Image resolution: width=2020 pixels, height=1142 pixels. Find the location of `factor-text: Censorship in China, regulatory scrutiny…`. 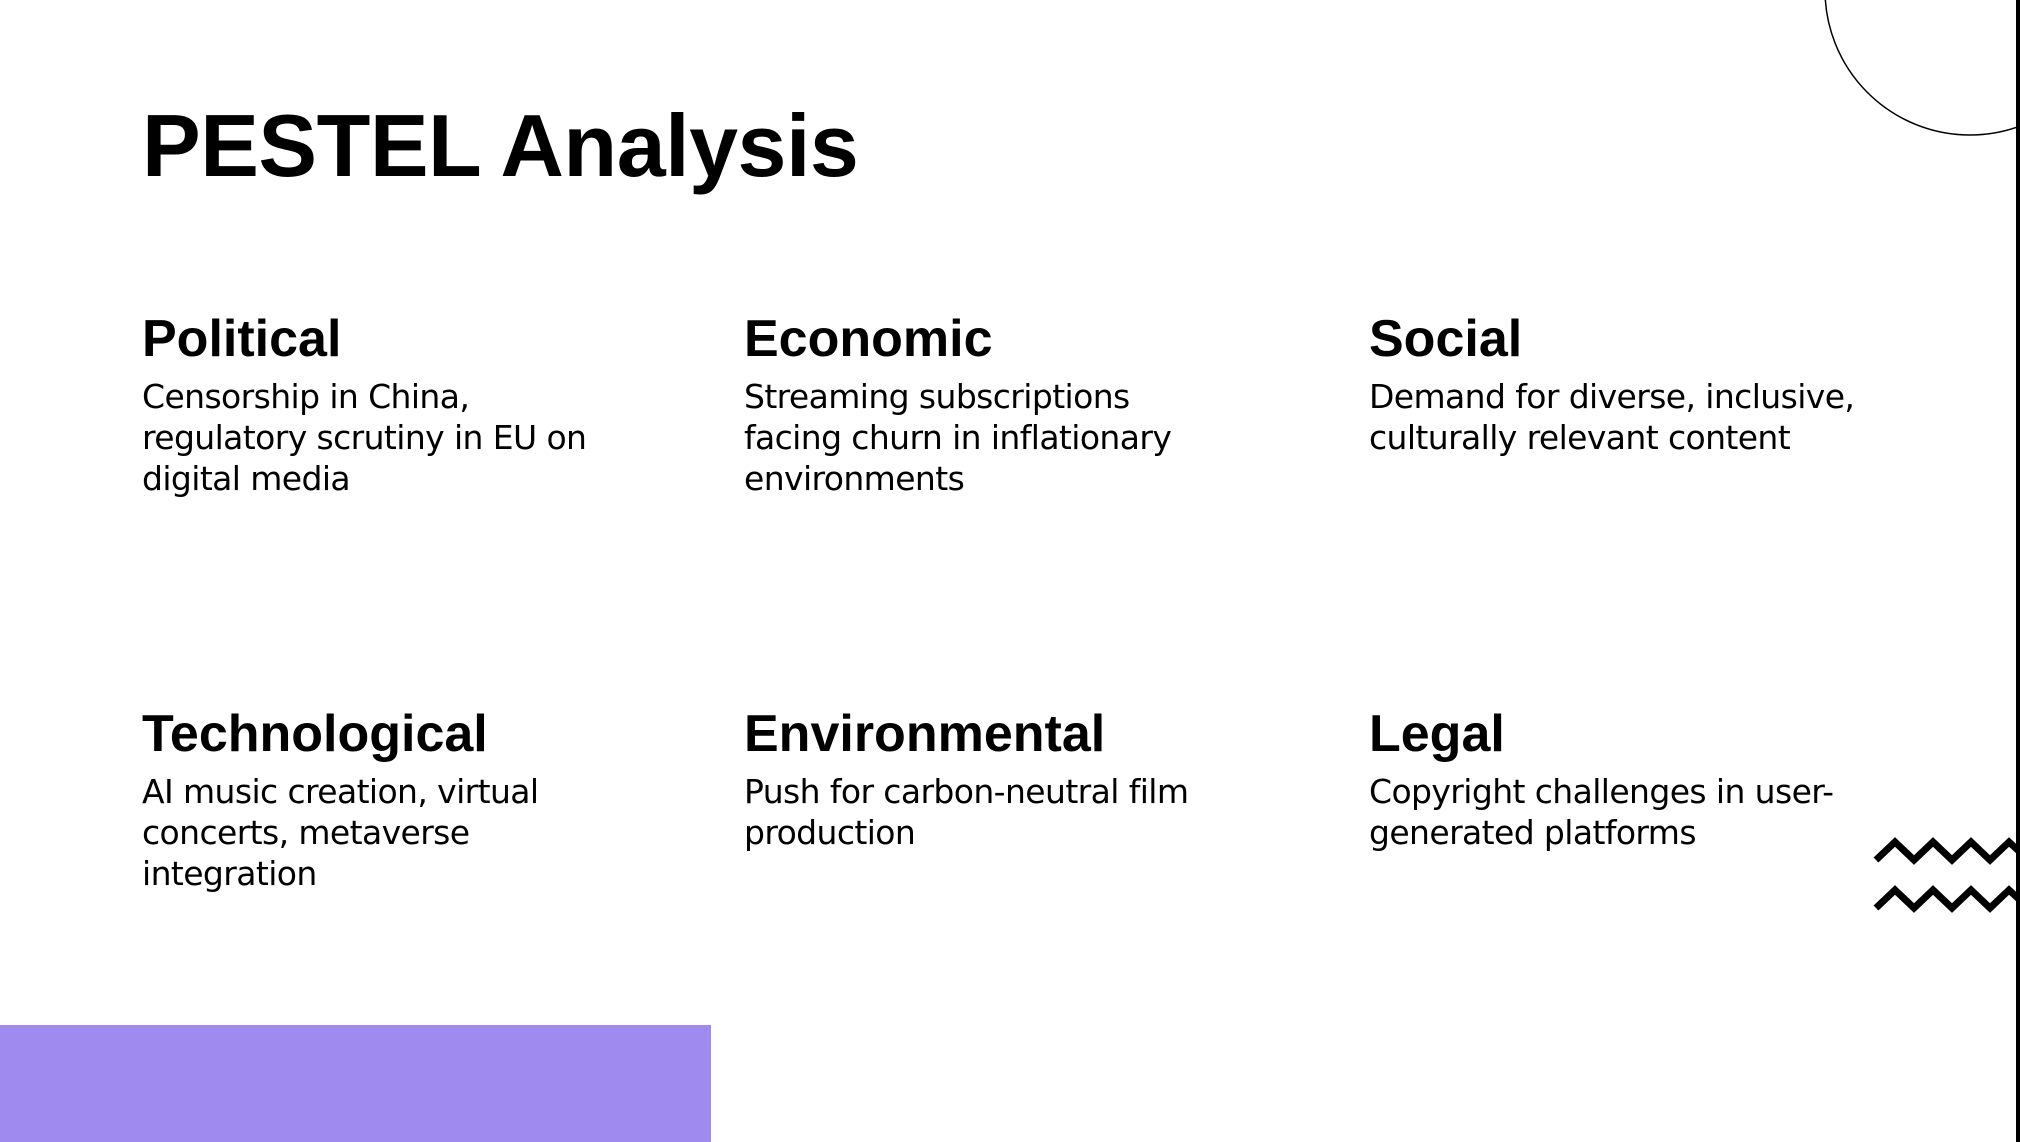

factor-text: Censorship in China, regulatory scrutiny… is located at coordinates (364, 437).